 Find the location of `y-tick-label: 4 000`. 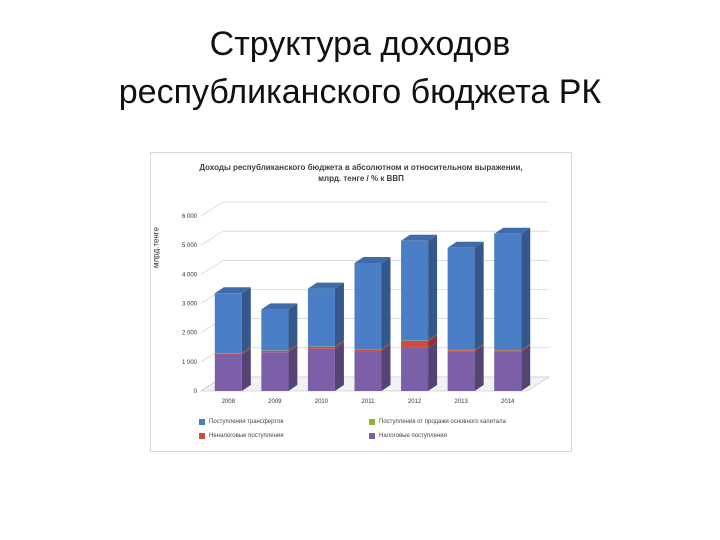

y-tick-label: 4 000 is located at coordinates (190, 275).